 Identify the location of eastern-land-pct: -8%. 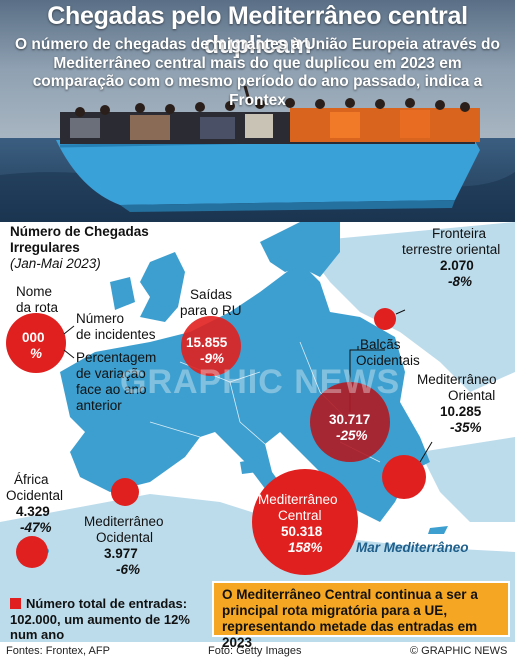
(460, 281).